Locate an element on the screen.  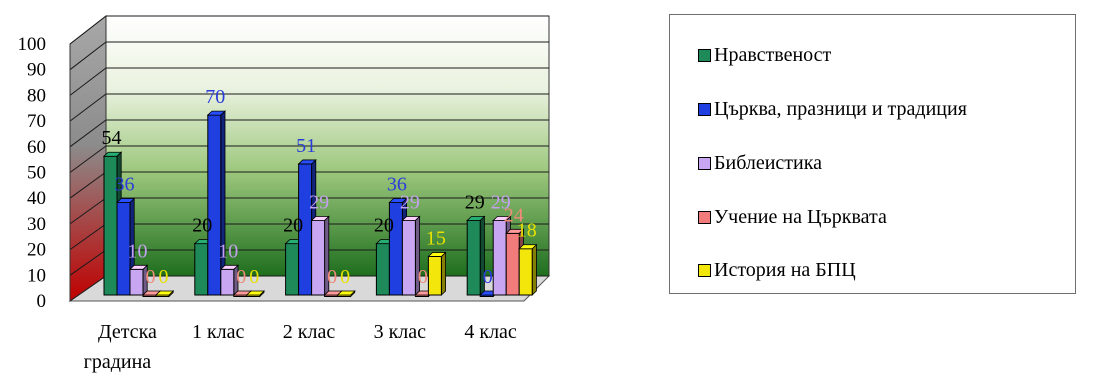
legend-item-3: Учение на Църквата is located at coordinates (792, 217).